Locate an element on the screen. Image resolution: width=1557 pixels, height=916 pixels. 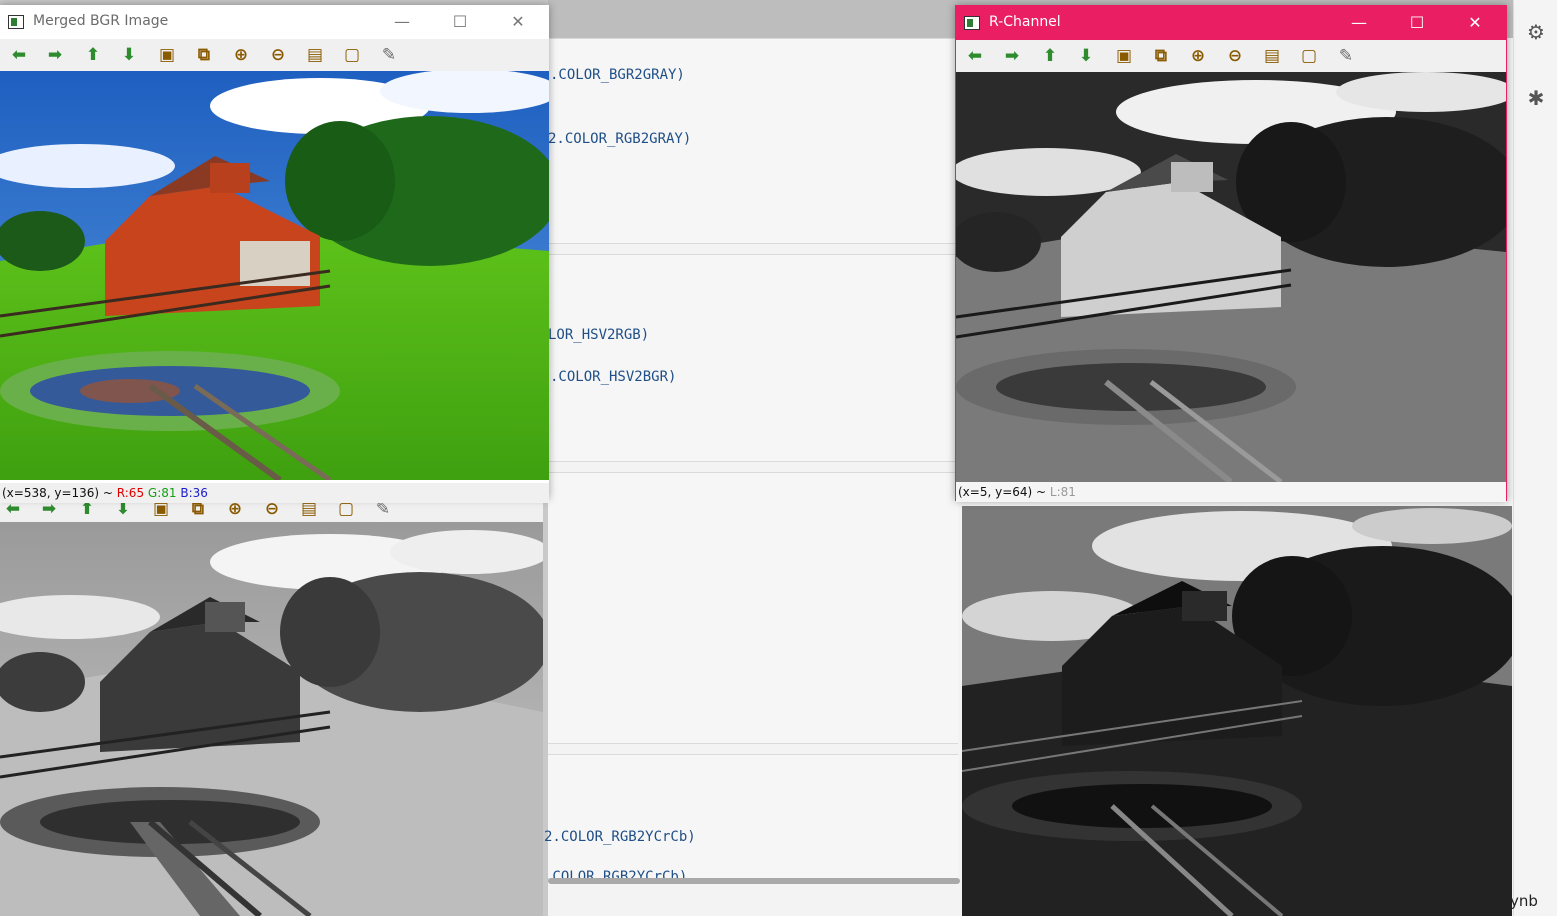
red-value: R:65 is located at coordinates (130, 493).